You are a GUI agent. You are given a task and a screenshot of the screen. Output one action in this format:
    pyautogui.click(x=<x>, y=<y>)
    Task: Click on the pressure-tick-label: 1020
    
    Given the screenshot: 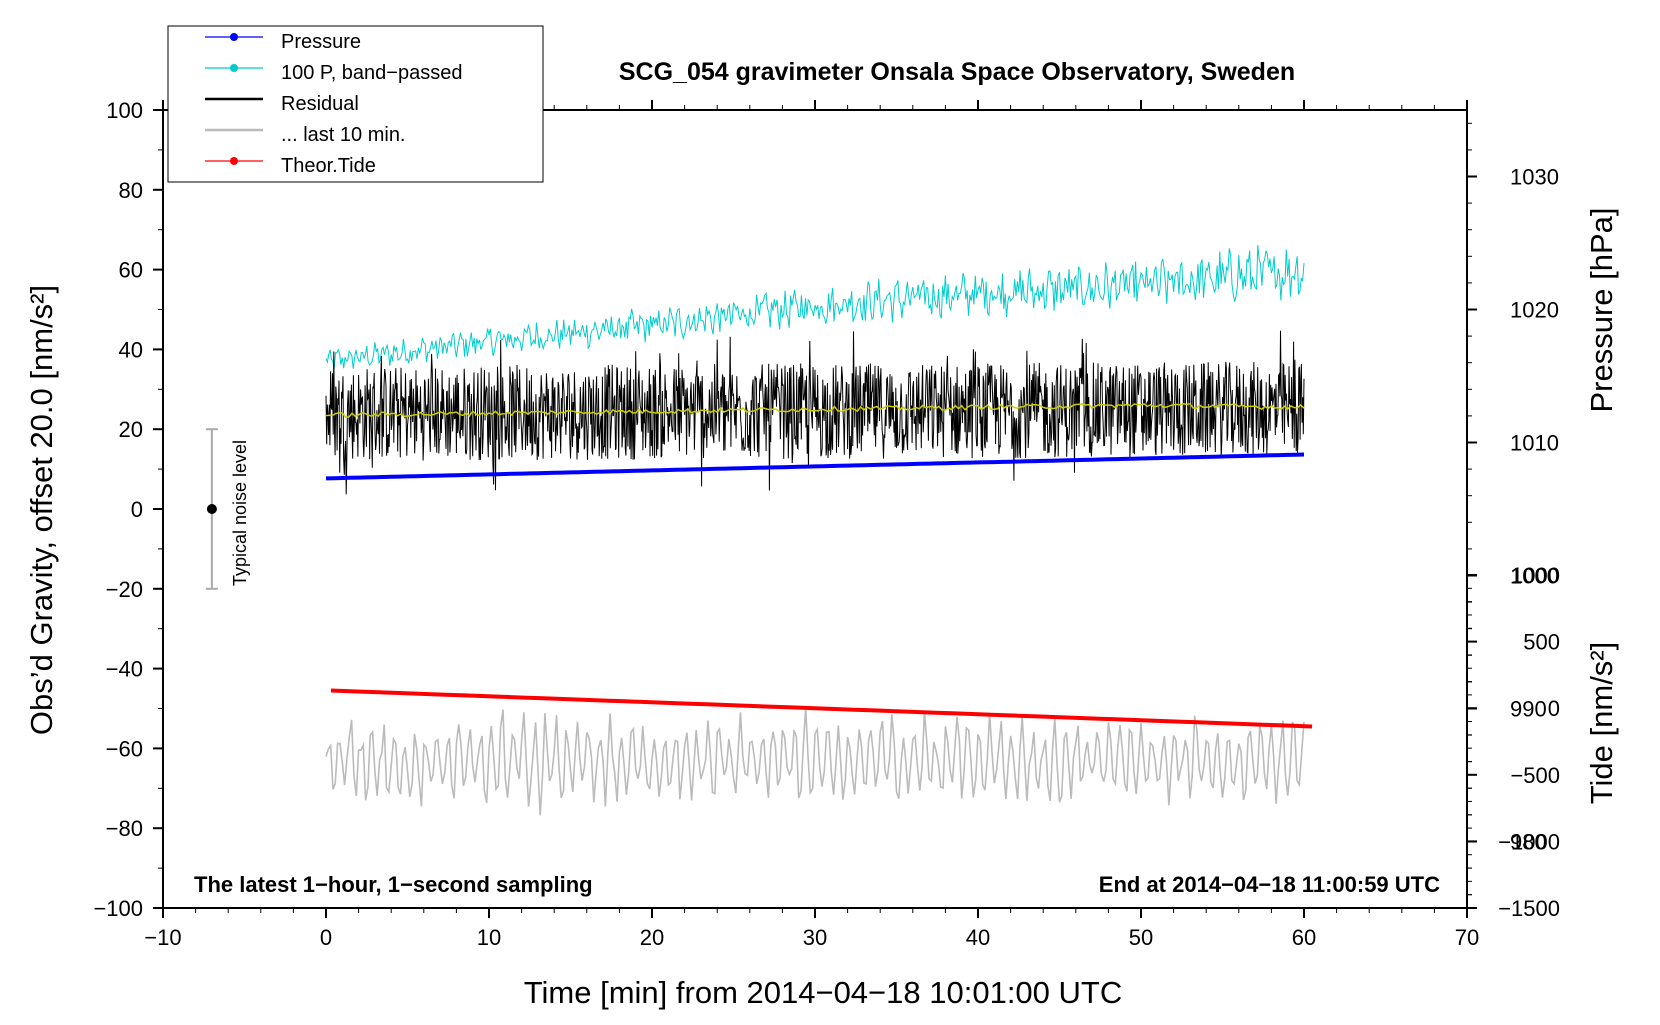 What is the action you would take?
    pyautogui.click(x=1534, y=310)
    